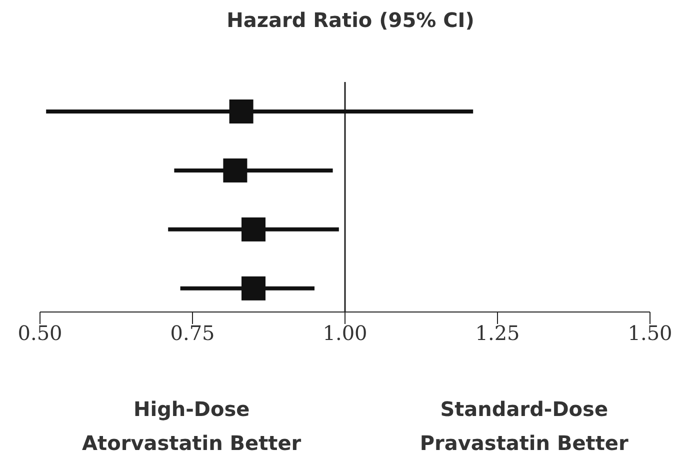 This screenshot has height=476, width=681. Describe the element at coordinates (40, 333) in the screenshot. I see `x-tick-label: 0.50` at that location.